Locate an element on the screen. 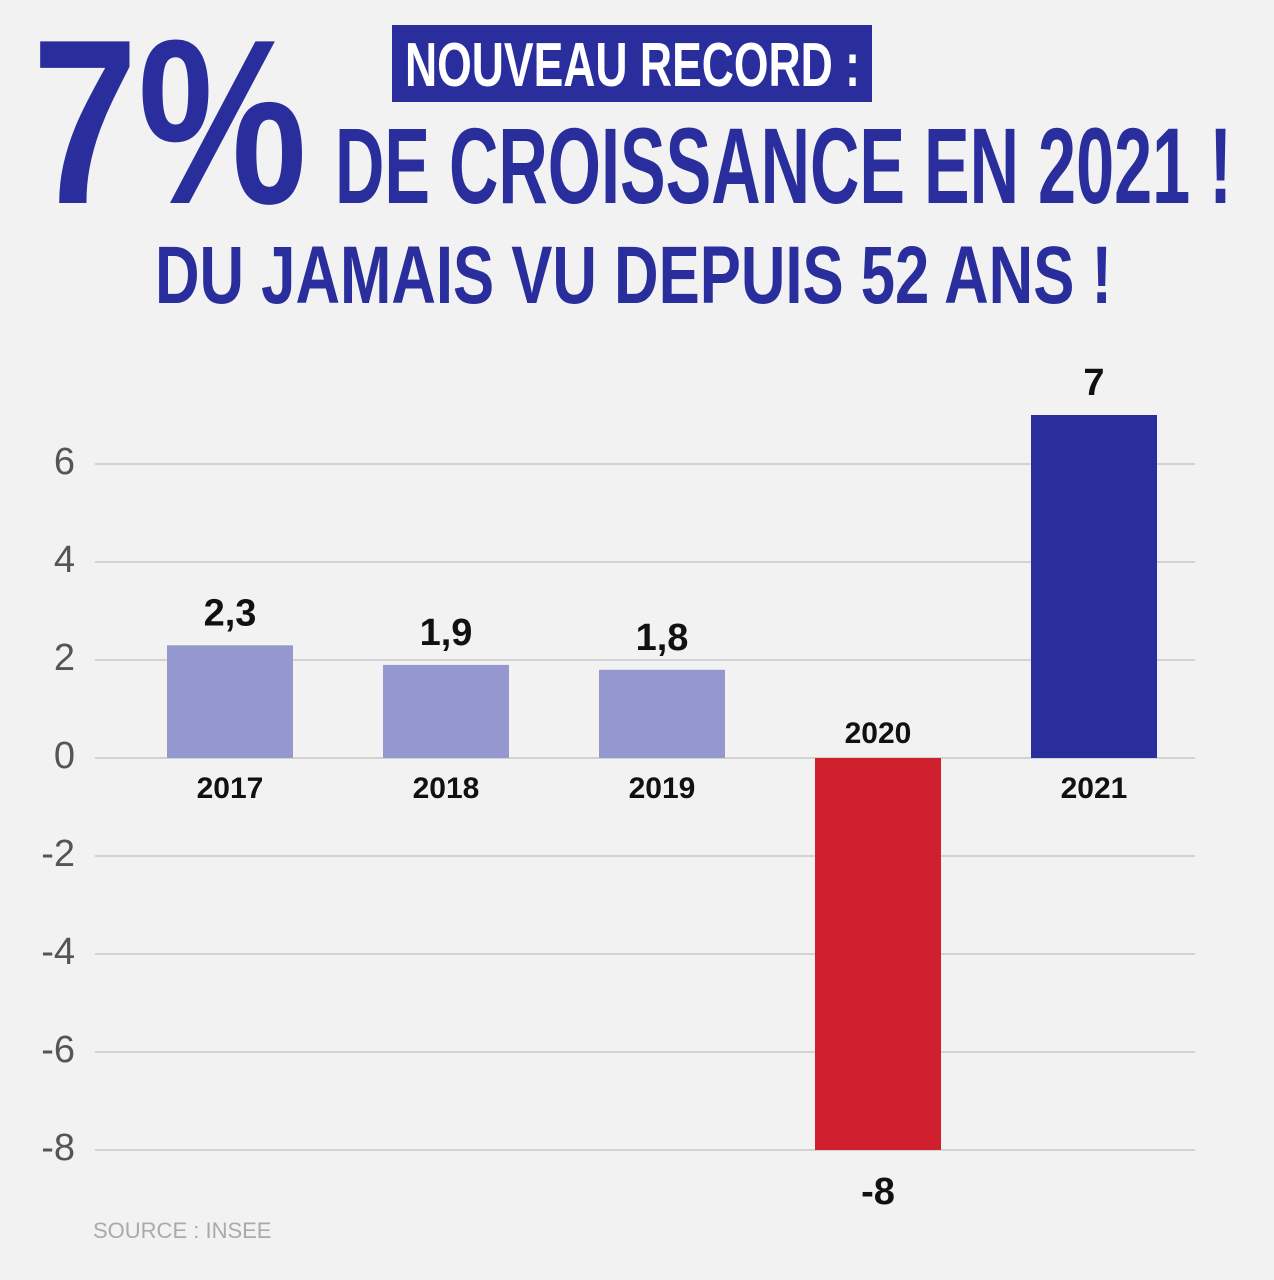 This screenshot has height=1280, width=1274. y-tick-label: -4 is located at coordinates (58, 952).